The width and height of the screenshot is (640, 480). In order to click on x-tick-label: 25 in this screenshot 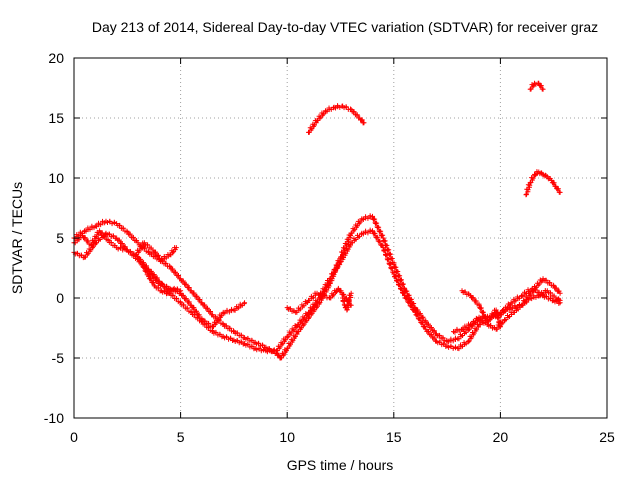, I will do `click(607, 437)`.